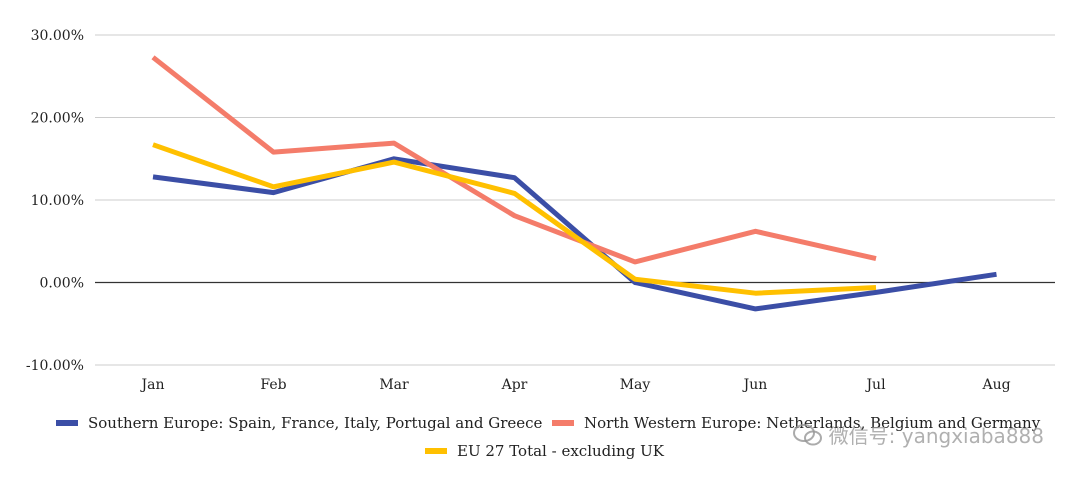  I want to click on x-tick-label: Apr, so click(514, 385).